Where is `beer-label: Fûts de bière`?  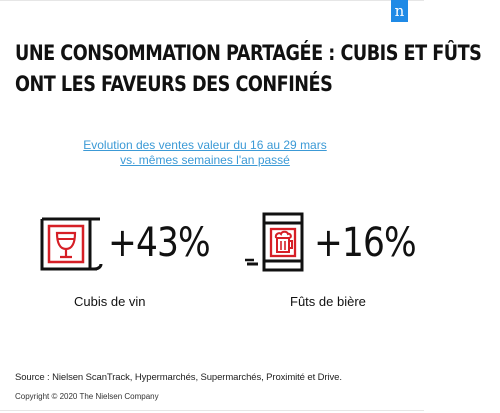
beer-label: Fûts de bière is located at coordinates (328, 301).